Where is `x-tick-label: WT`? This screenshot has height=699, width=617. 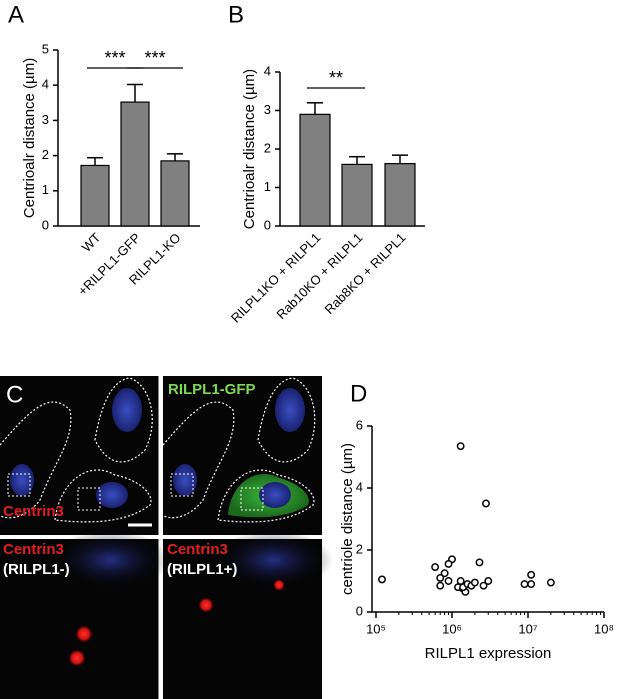 x-tick-label: WT is located at coordinates (91, 242).